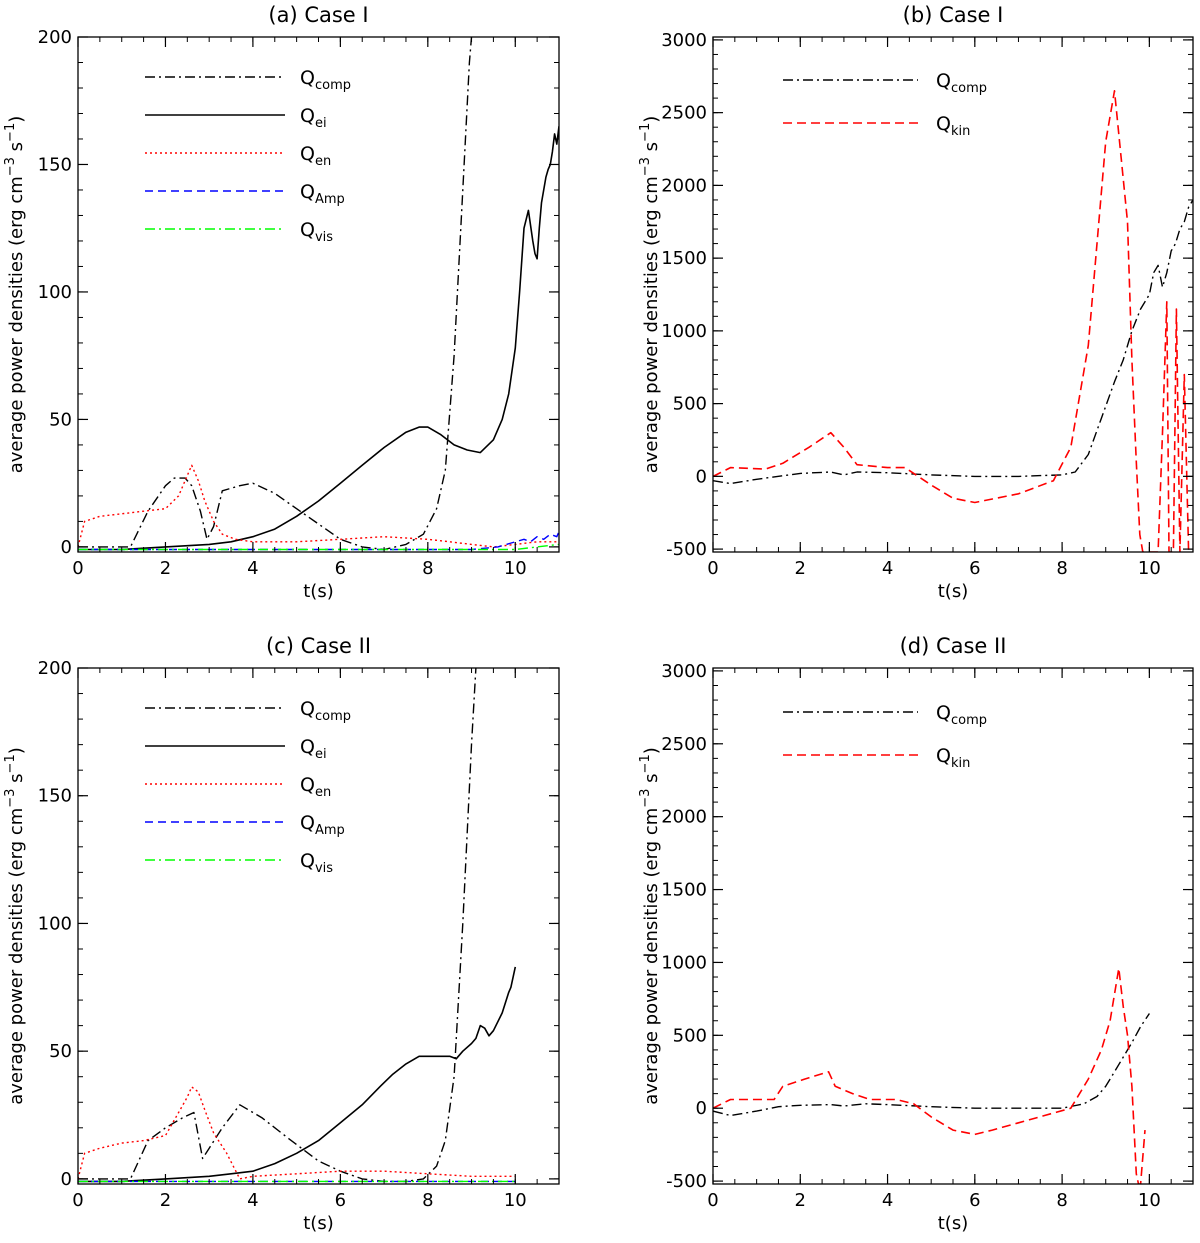  I want to click on panel-title: (b) Case I, so click(953, 15).